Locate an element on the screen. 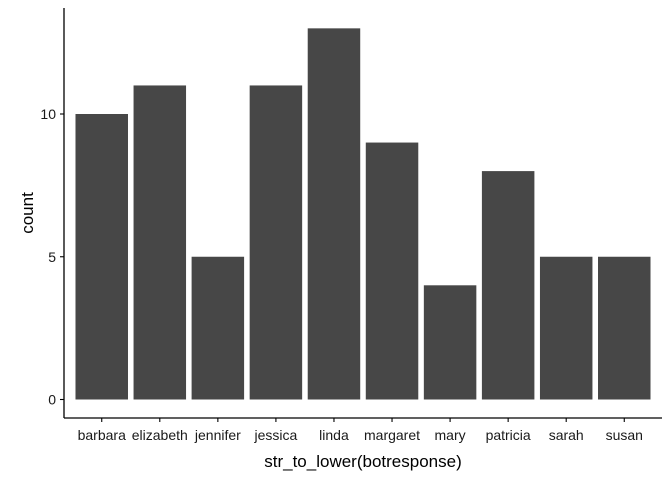  bar-sarah is located at coordinates (566, 328).